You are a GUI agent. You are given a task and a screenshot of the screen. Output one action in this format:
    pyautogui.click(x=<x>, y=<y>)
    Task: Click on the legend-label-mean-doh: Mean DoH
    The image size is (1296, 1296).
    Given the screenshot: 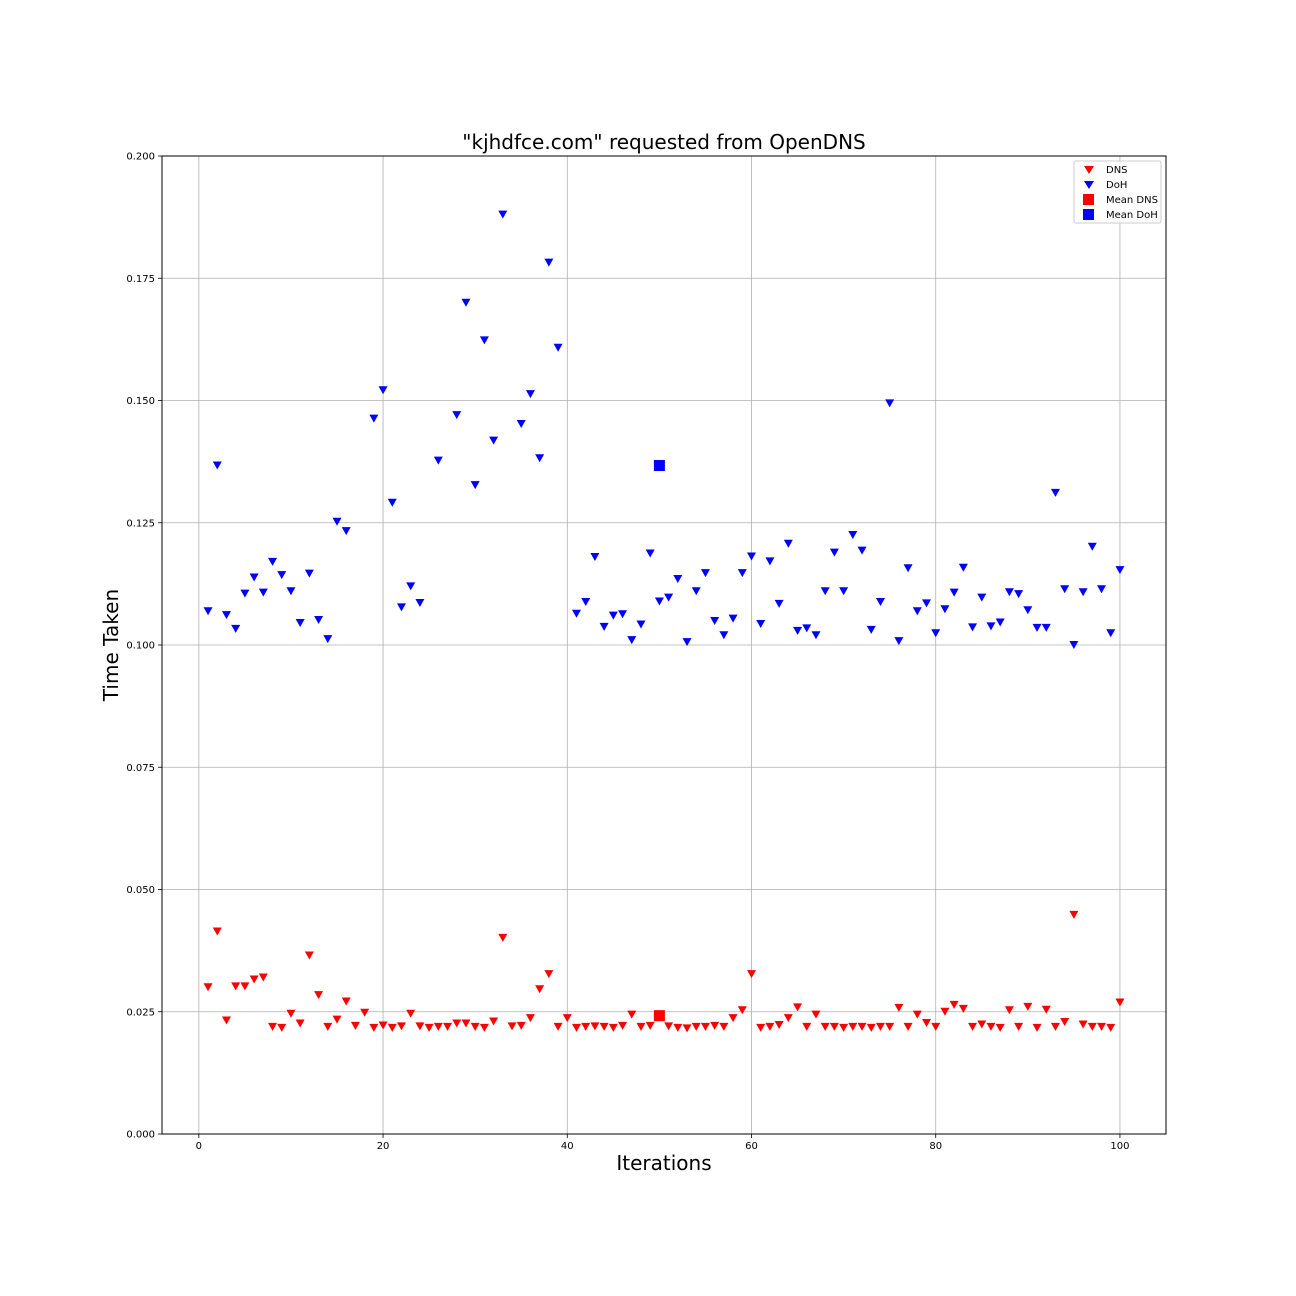 What is the action you would take?
    pyautogui.click(x=1132, y=215)
    